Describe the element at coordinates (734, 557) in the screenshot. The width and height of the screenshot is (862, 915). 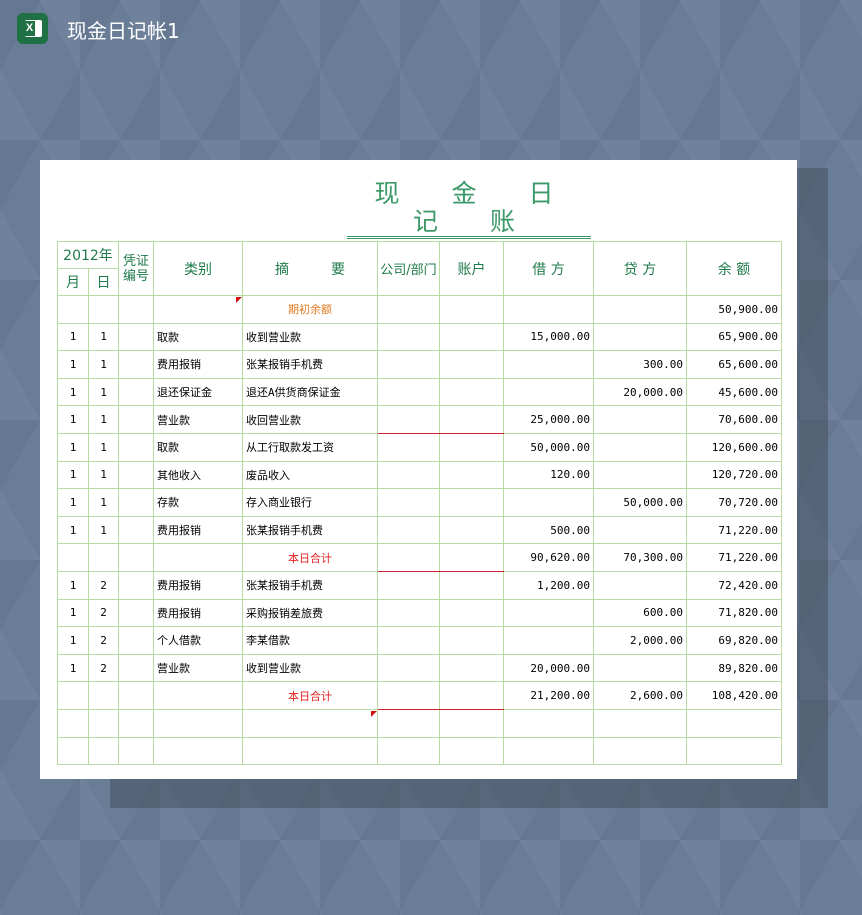
I see `cell-bal: 71,220.00` at that location.